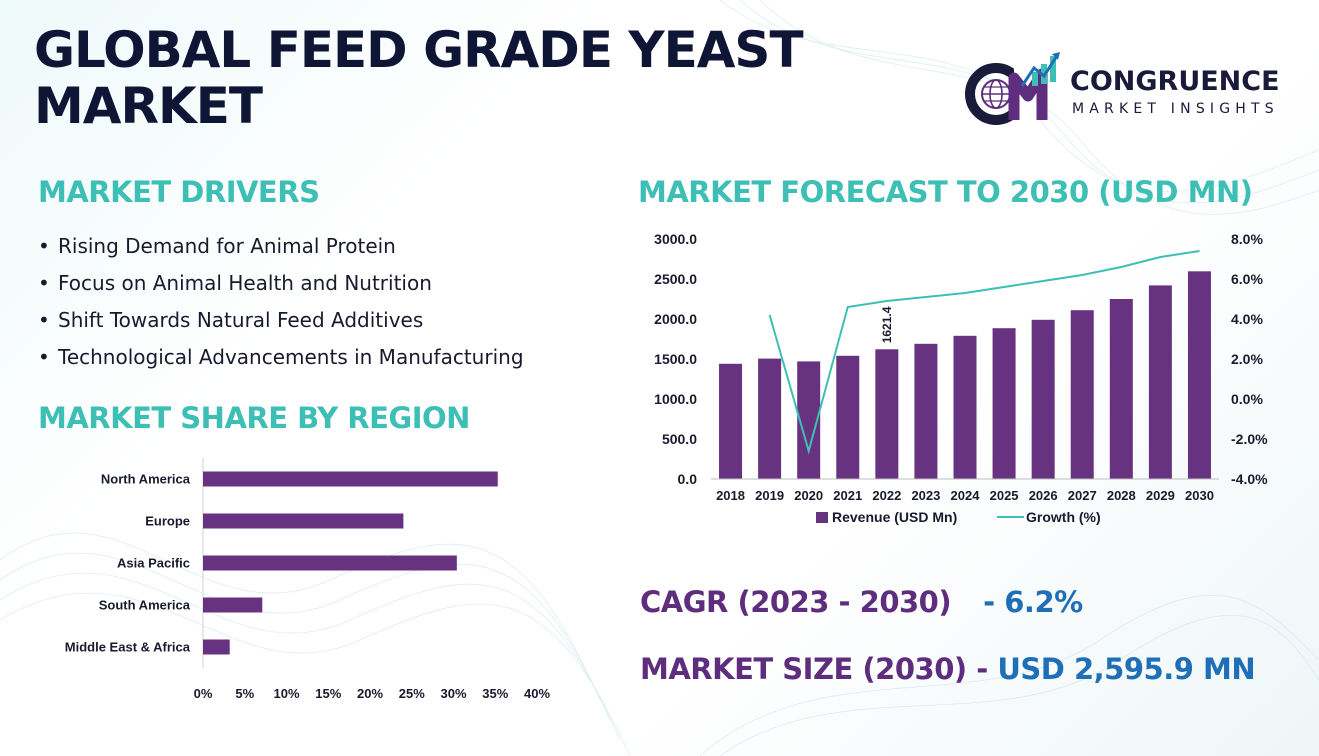  What do you see at coordinates (1043, 495) in the screenshot?
I see `forecast-year-label: 2026` at bounding box center [1043, 495].